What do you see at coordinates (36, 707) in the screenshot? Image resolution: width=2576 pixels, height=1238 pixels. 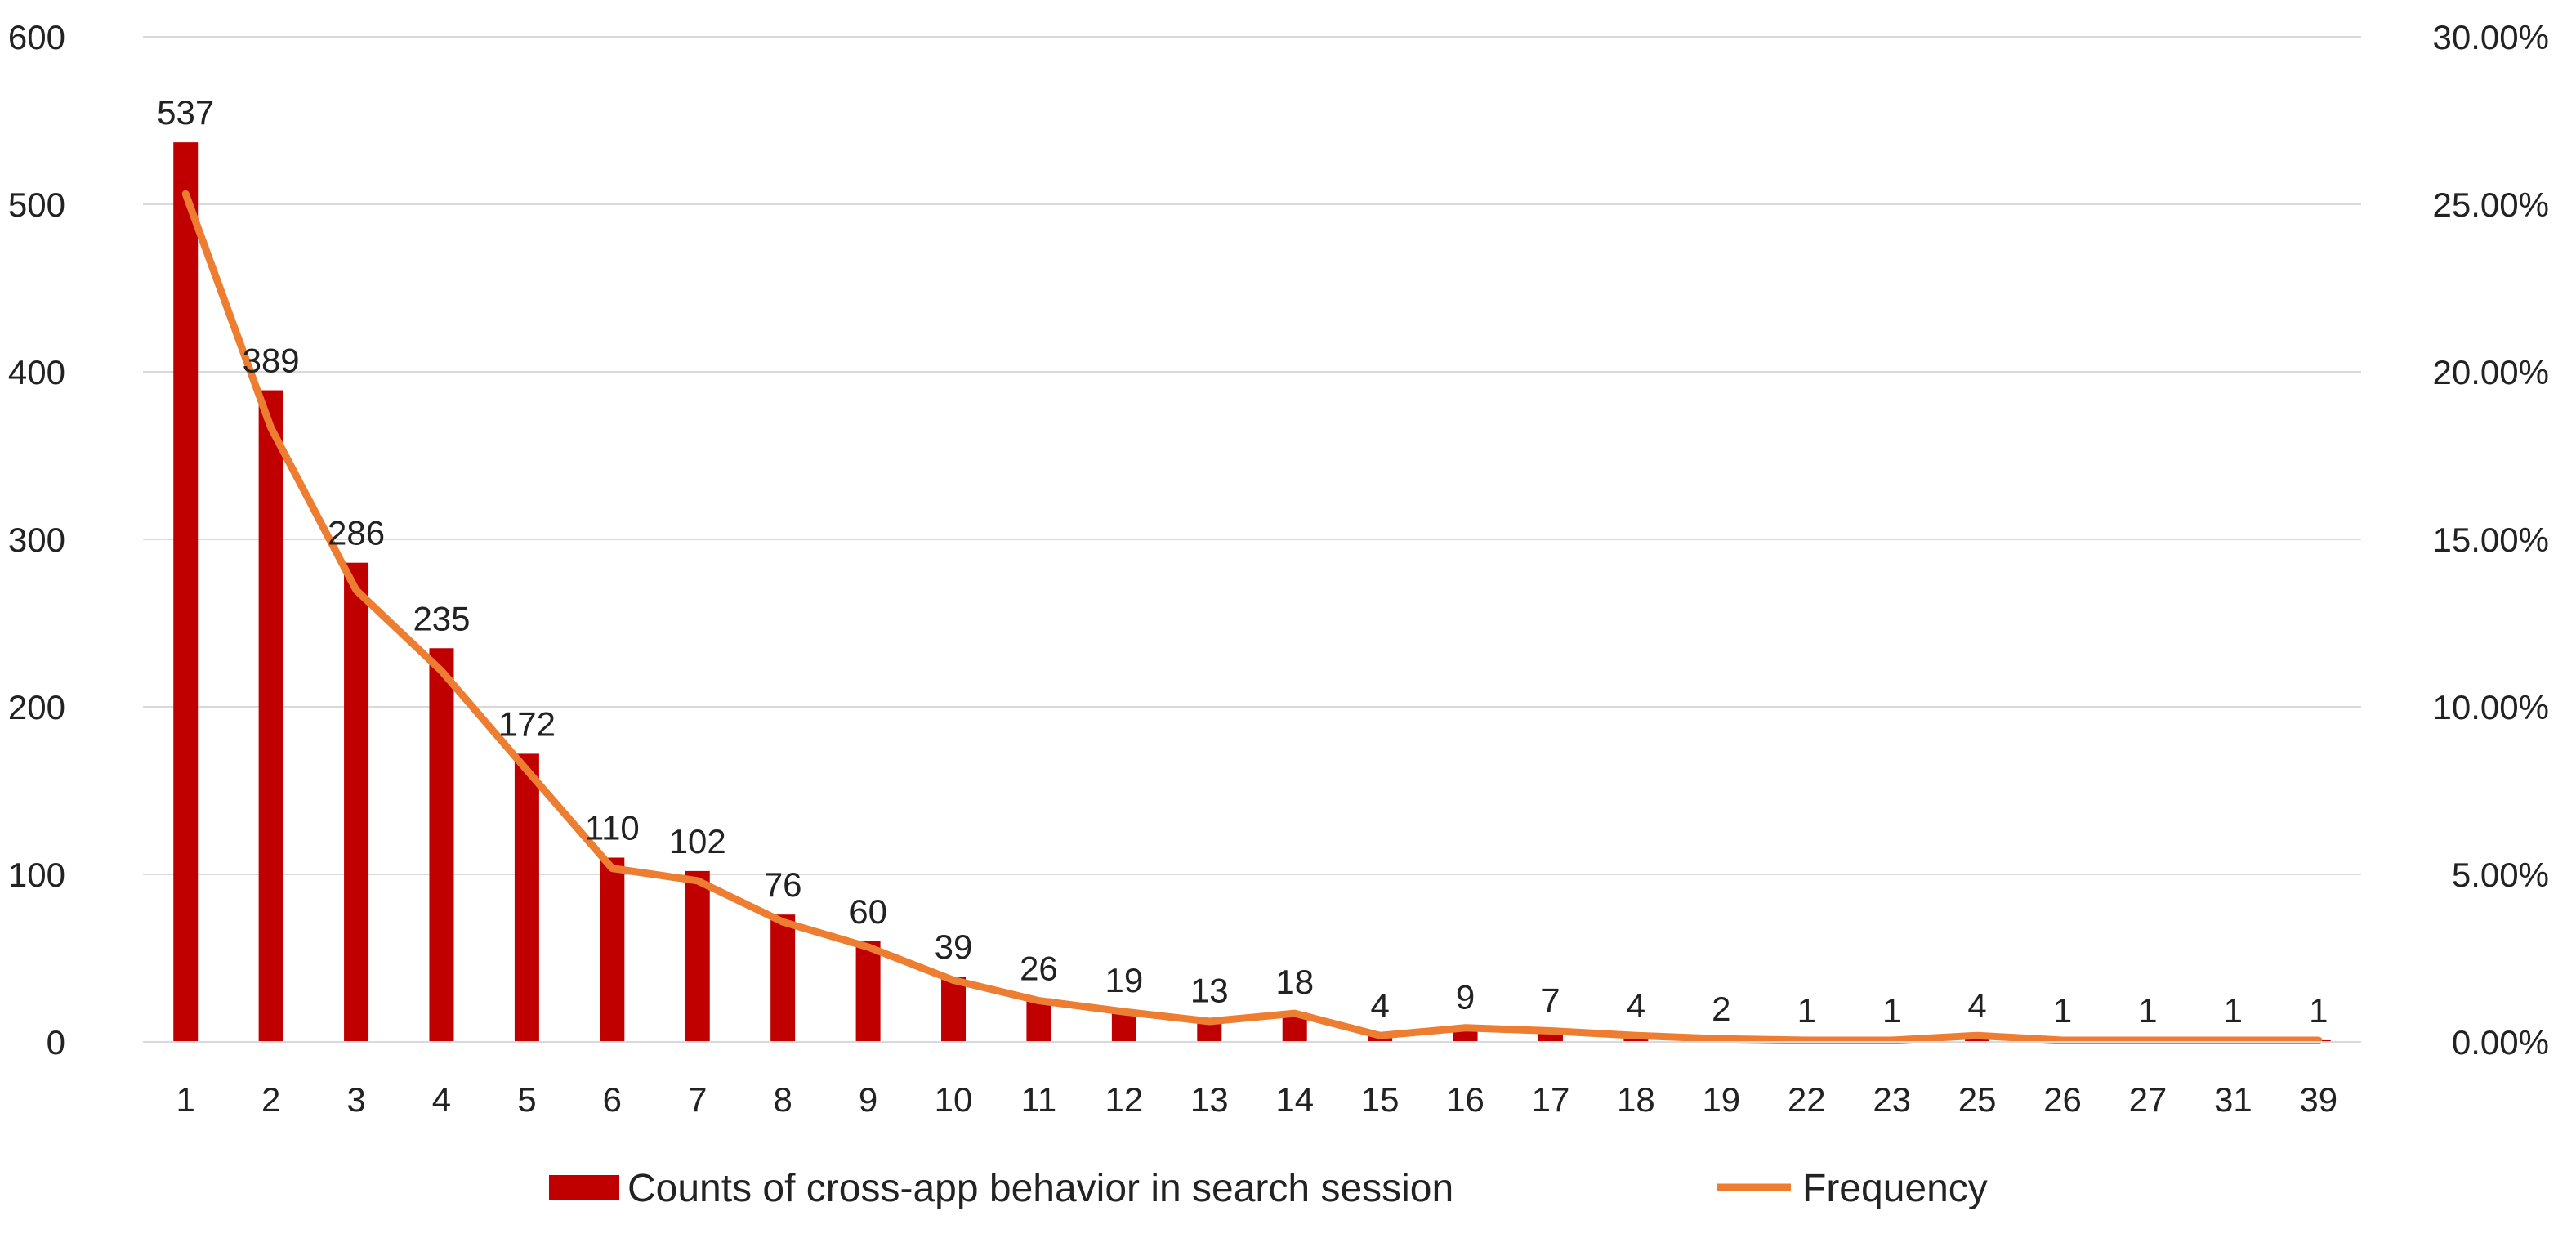 I see `y-tick-label: 200` at bounding box center [36, 707].